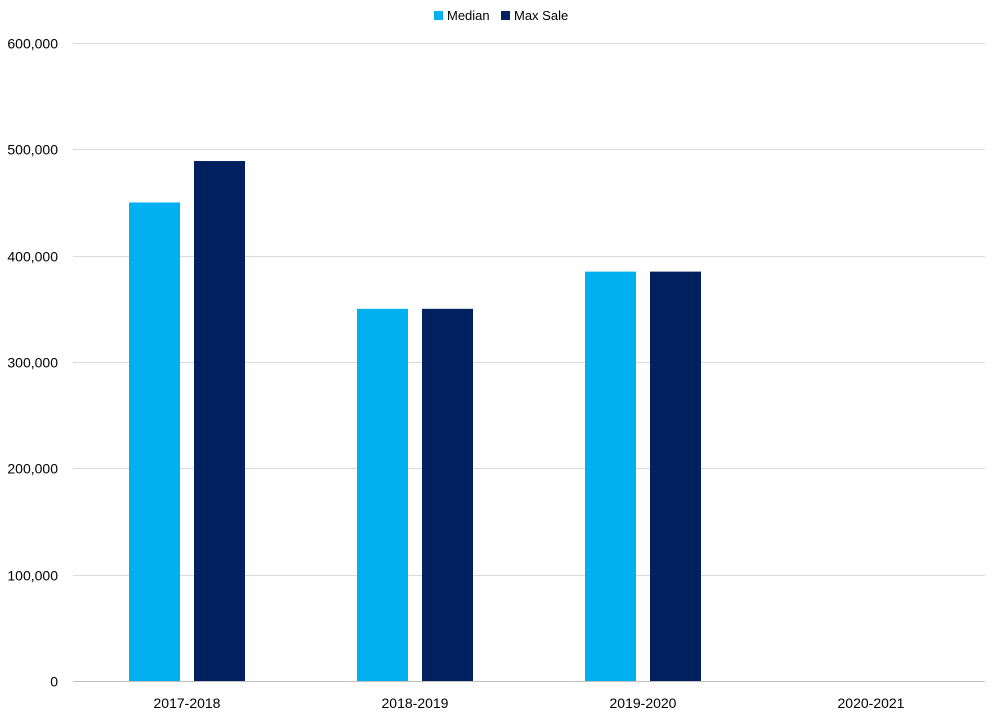 This screenshot has height=718, width=994. What do you see at coordinates (643, 703) in the screenshot?
I see `x-tick-label: 2019-2020` at bounding box center [643, 703].